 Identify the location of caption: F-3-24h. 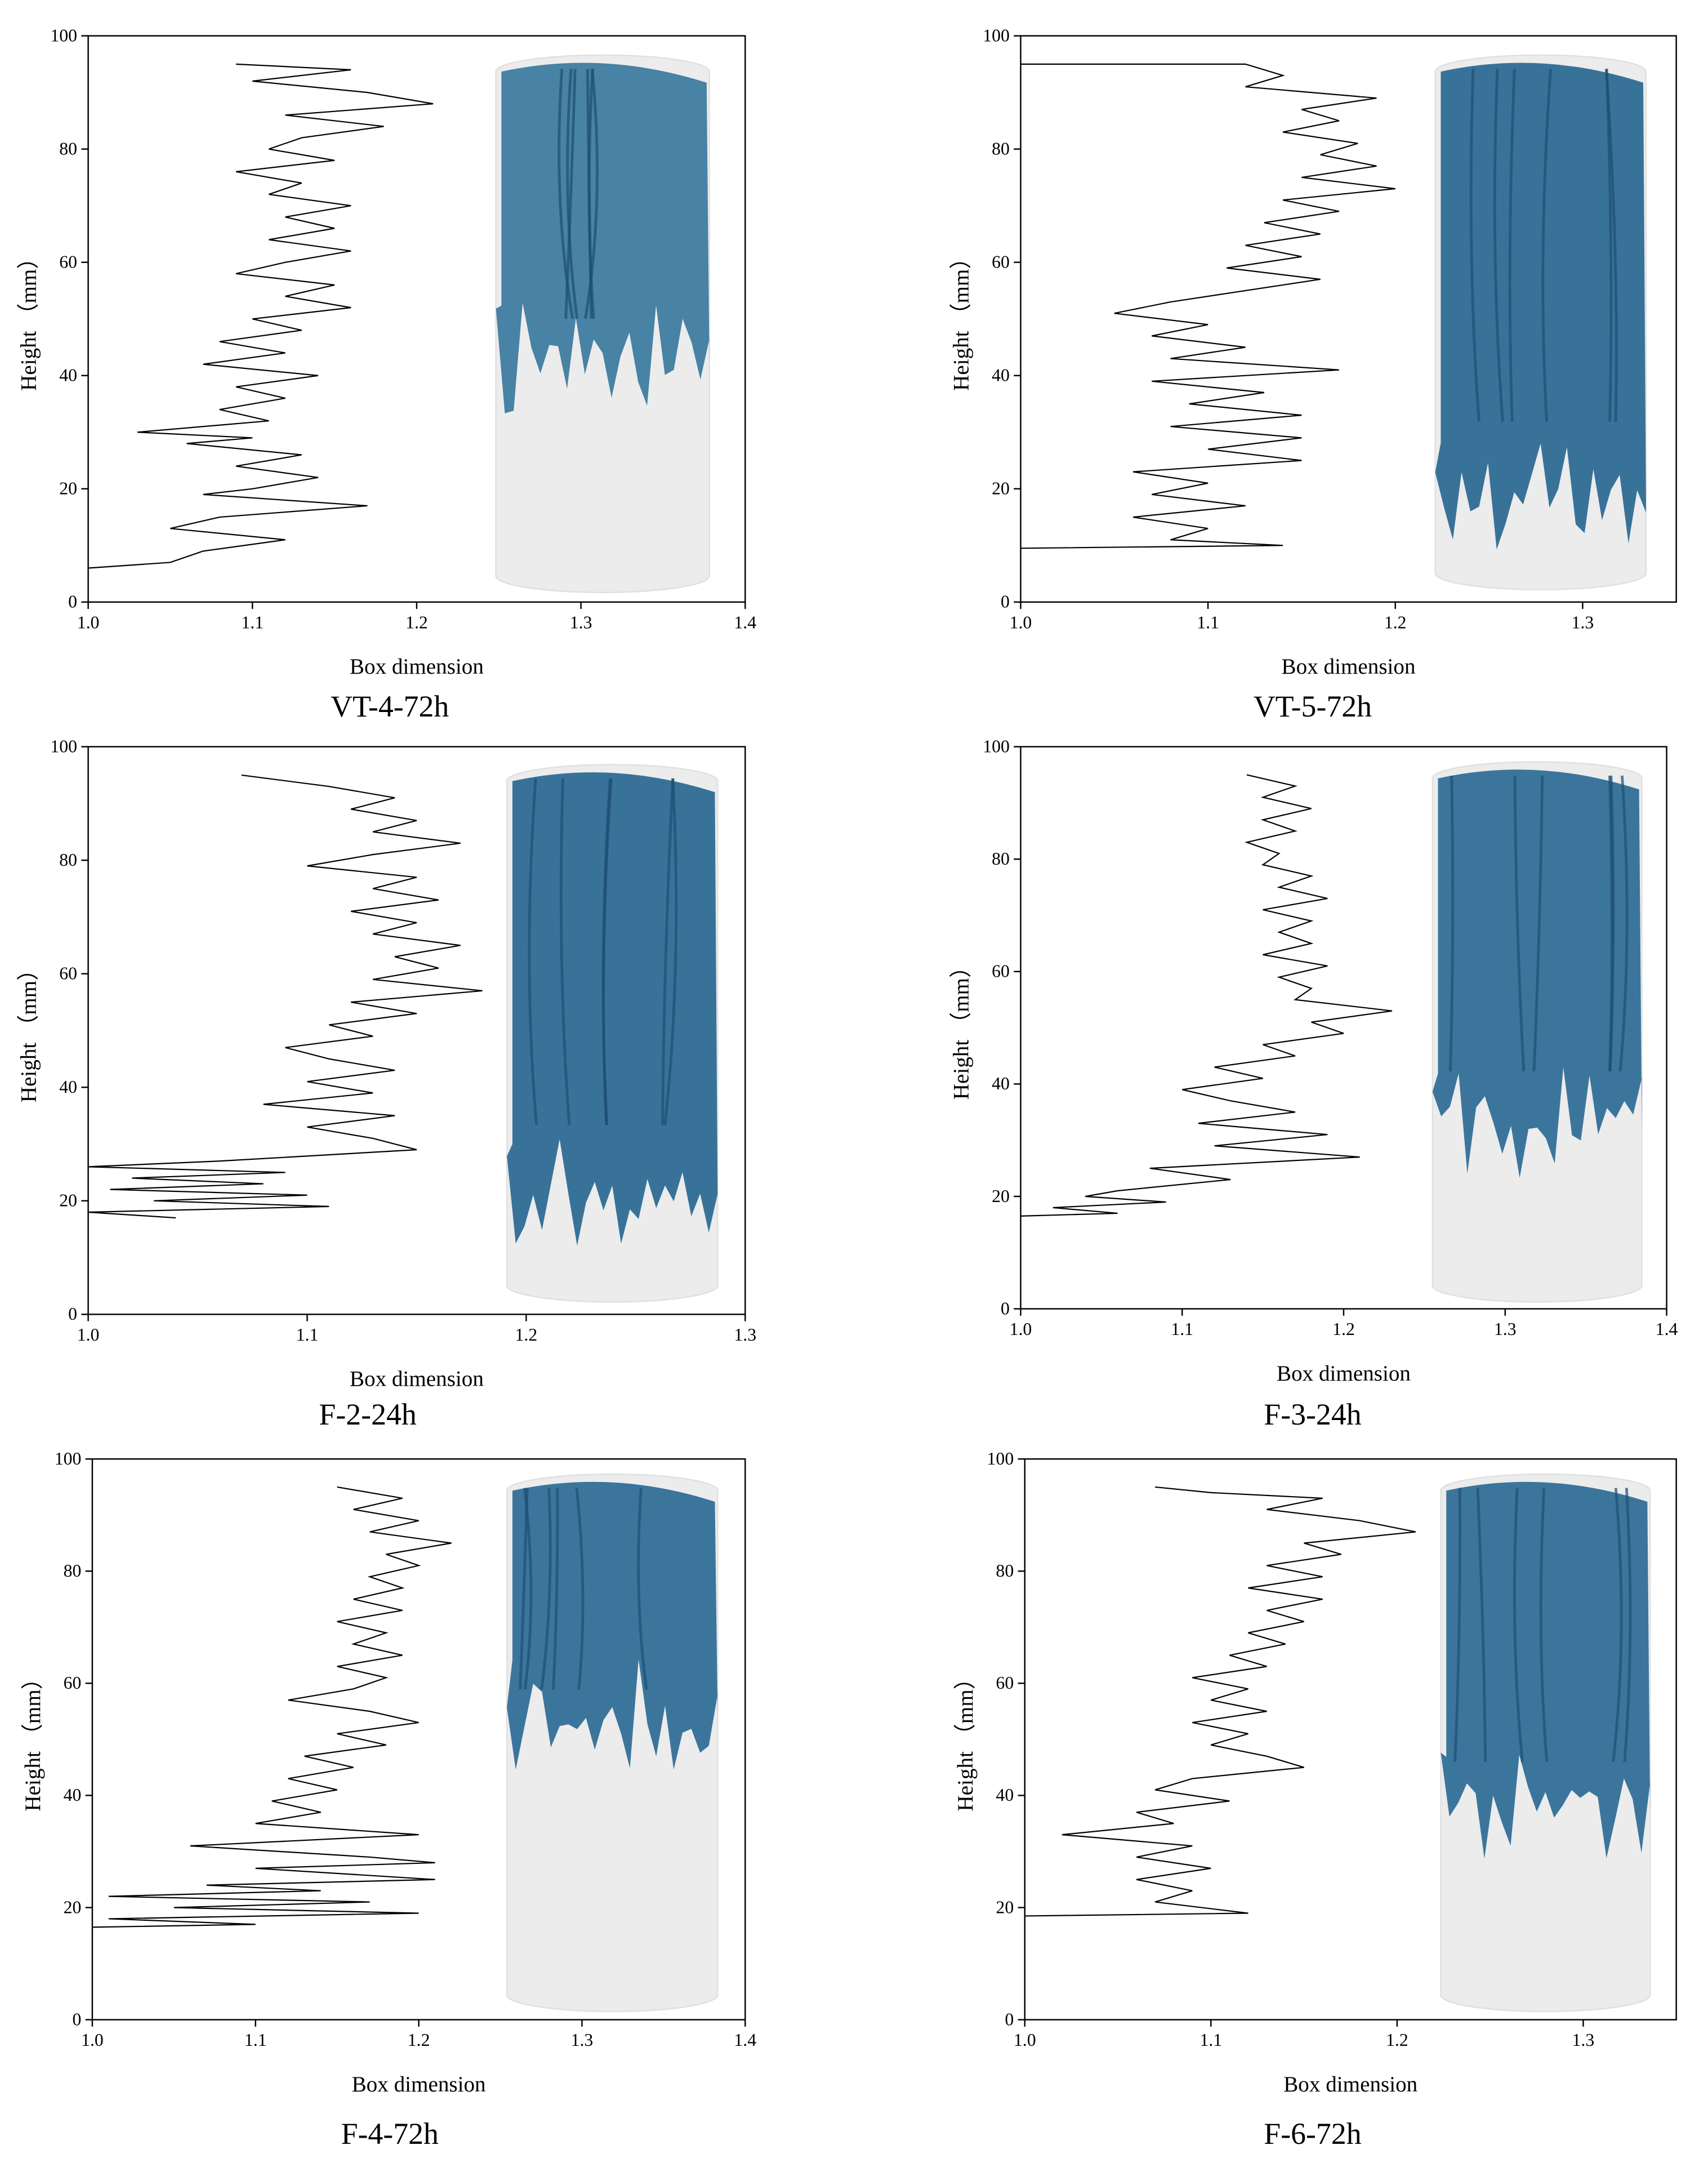
(1312, 1414).